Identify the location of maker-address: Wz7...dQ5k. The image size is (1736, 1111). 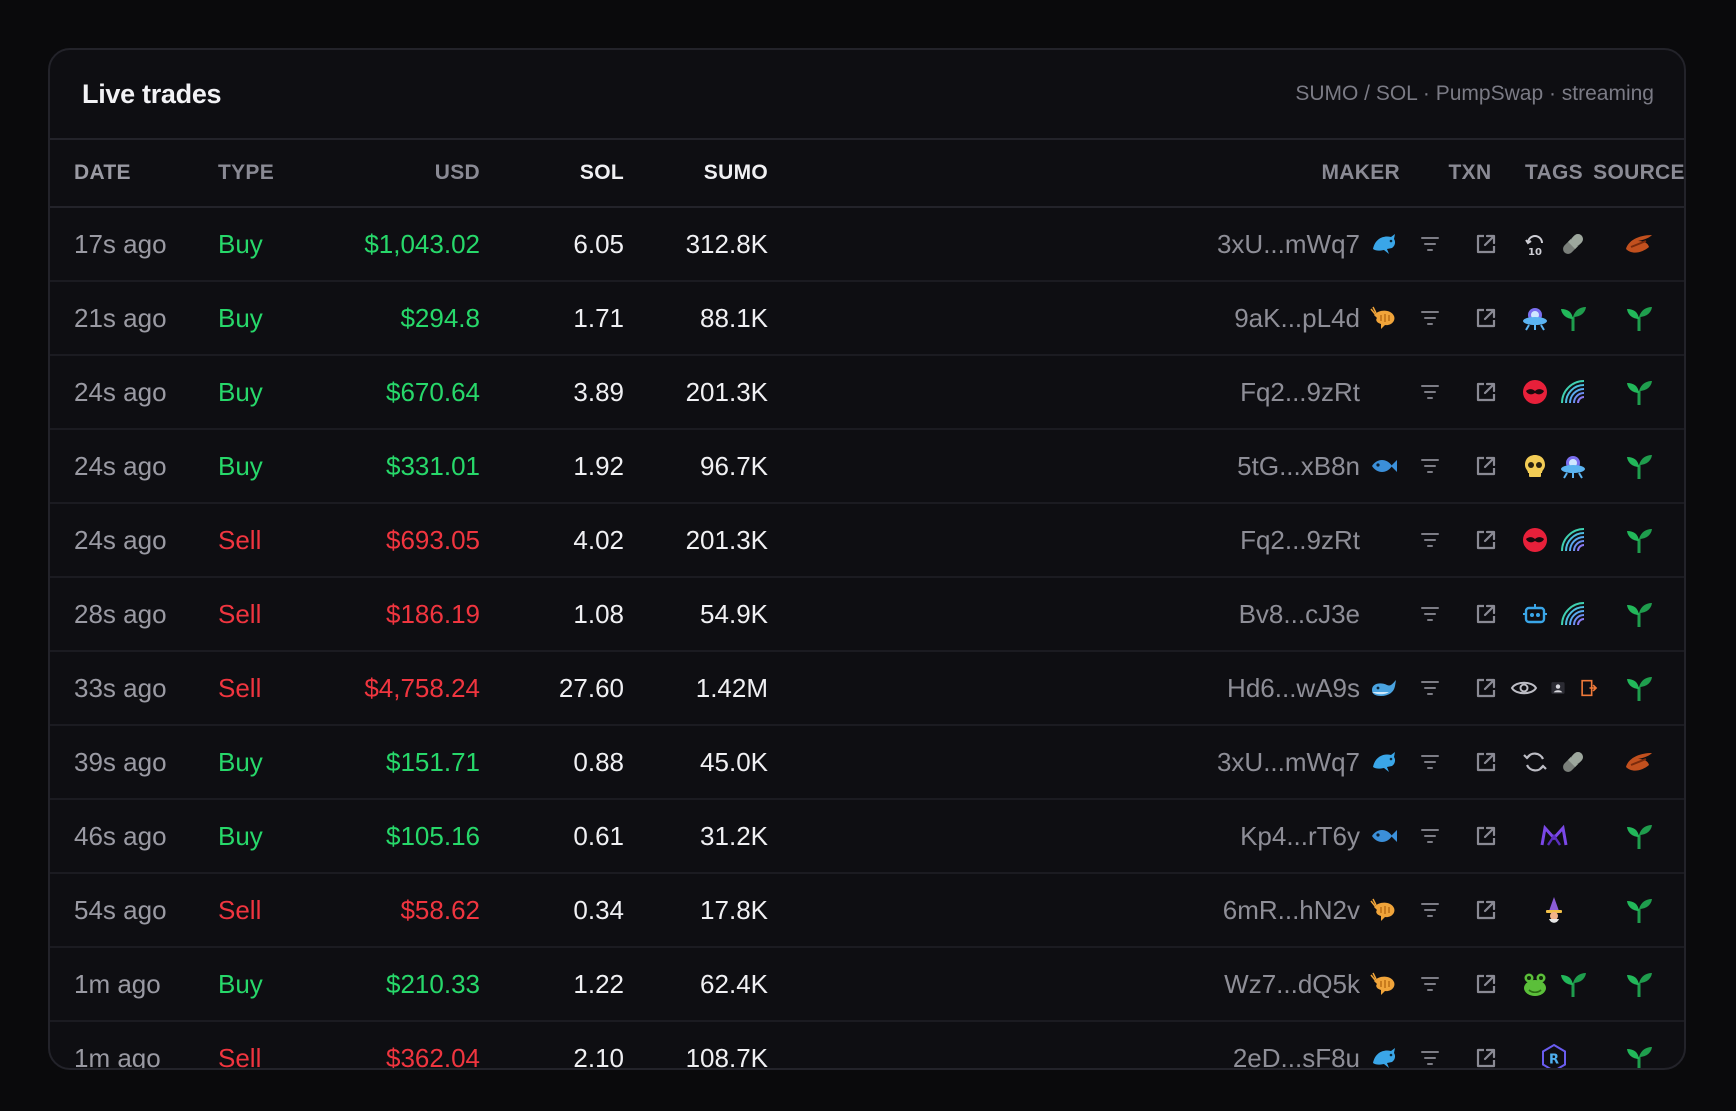
(1292, 983).